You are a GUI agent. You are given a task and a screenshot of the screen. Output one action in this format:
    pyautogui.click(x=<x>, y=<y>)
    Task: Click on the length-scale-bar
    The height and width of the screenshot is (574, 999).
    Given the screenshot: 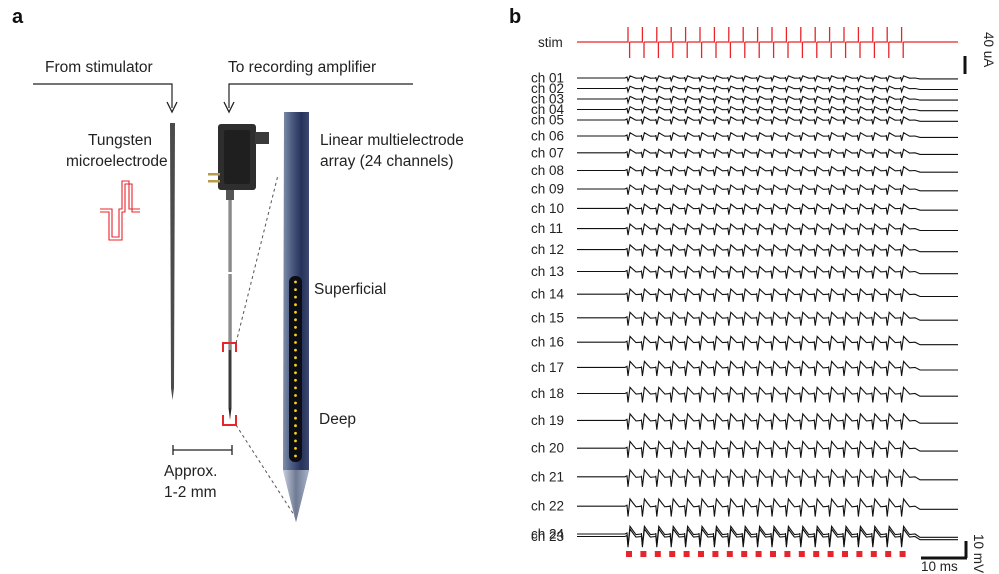 What is the action you would take?
    pyautogui.click(x=202, y=450)
    